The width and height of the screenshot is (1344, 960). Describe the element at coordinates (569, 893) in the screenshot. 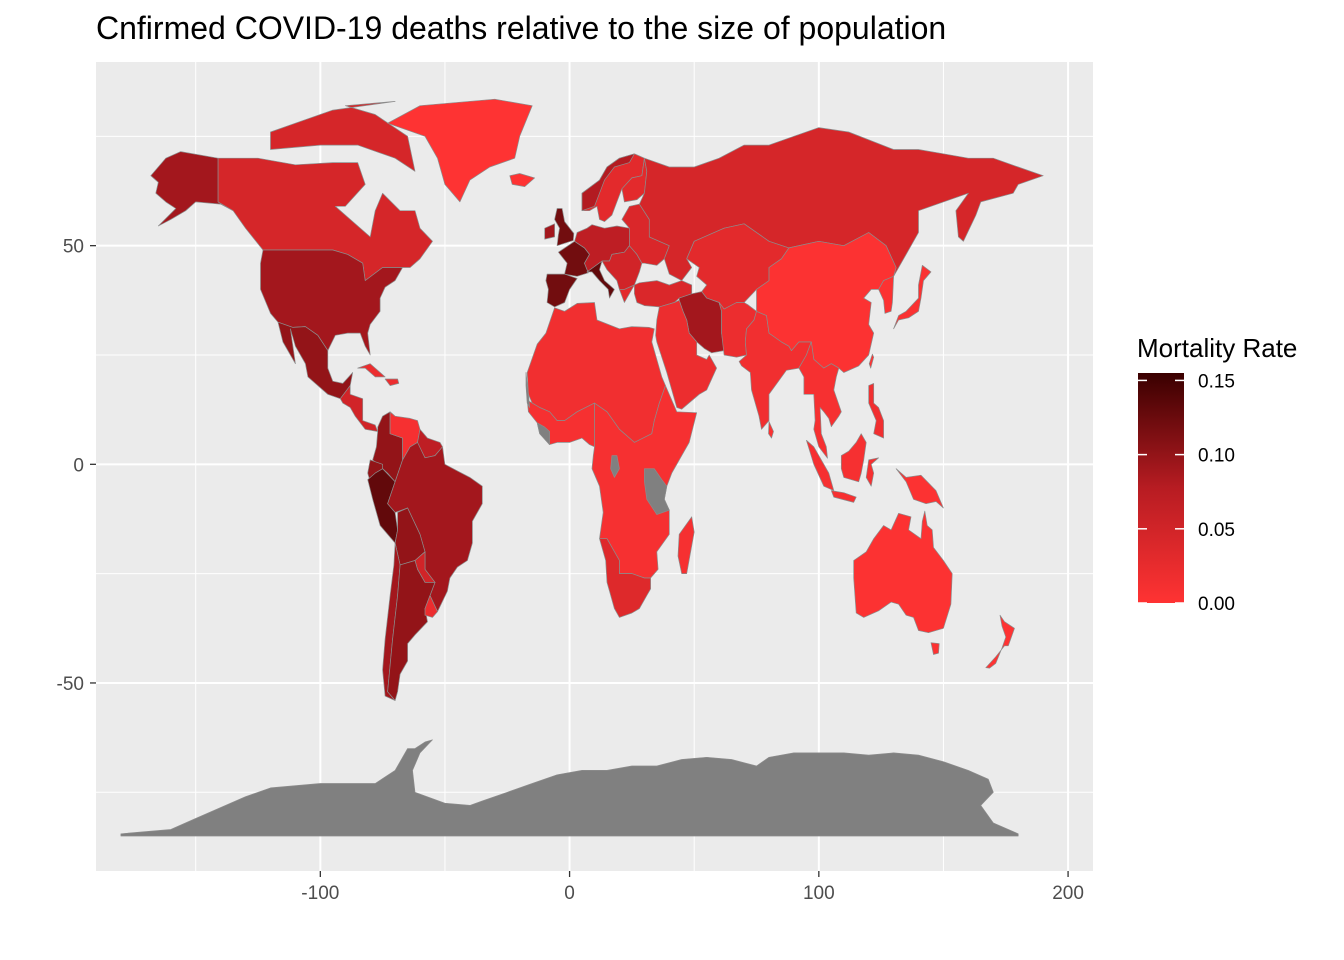

I see `x-tick-label: 0` at that location.